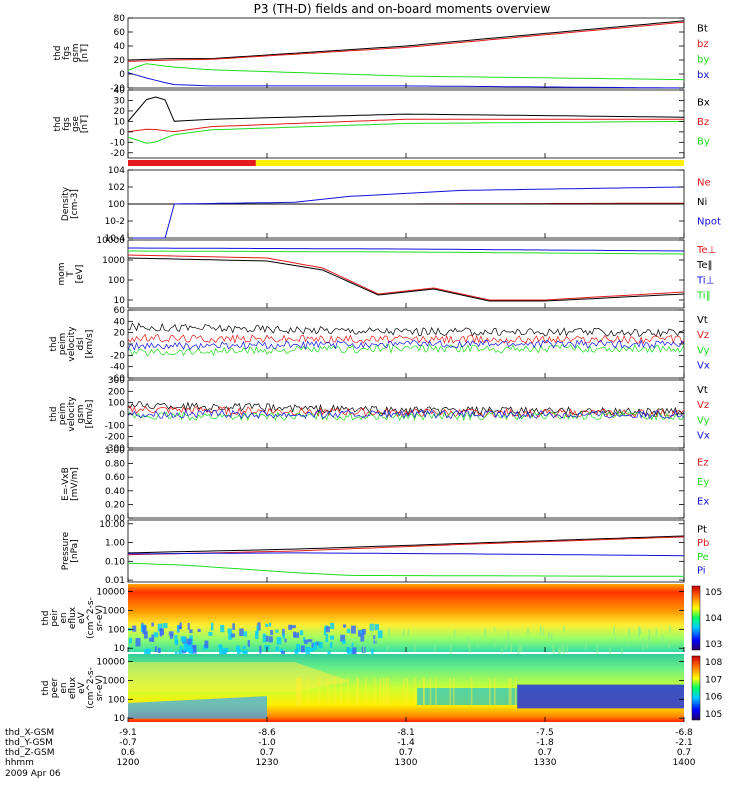  What do you see at coordinates (406, 41) in the screenshot?
I see `series-line-bz` at bounding box center [406, 41].